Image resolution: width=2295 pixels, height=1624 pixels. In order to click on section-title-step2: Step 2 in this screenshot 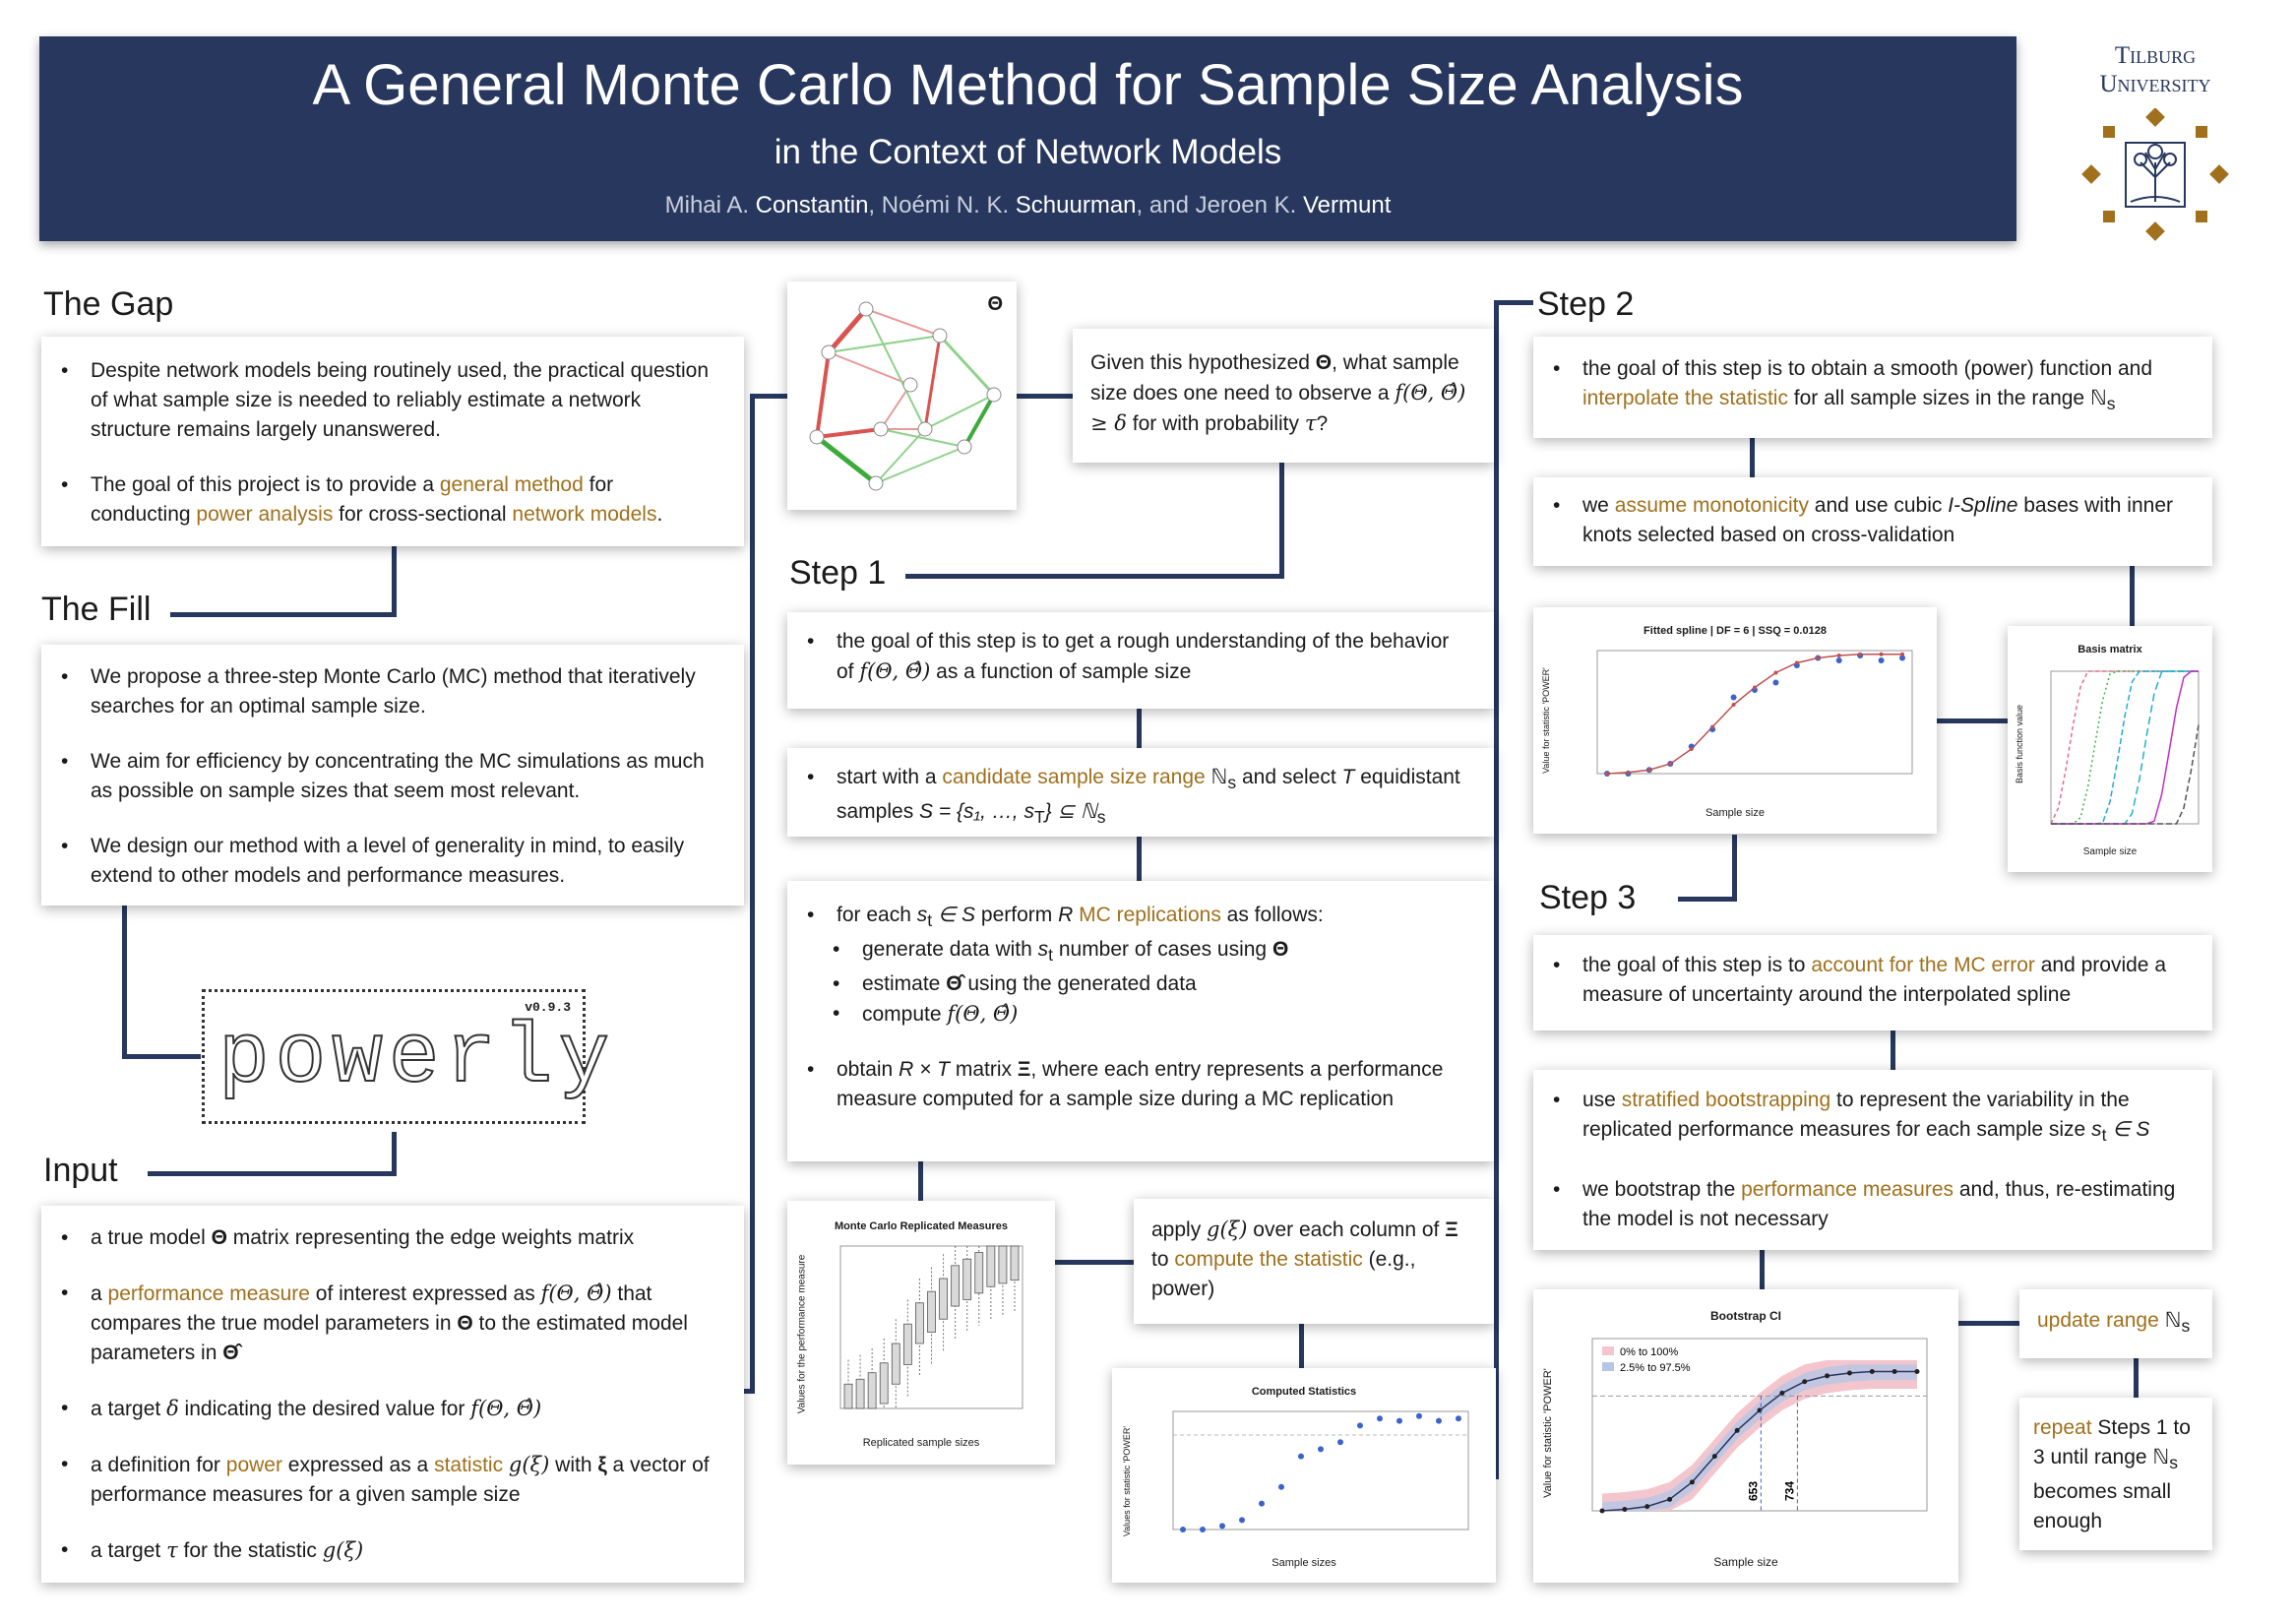, I will do `click(1586, 304)`.